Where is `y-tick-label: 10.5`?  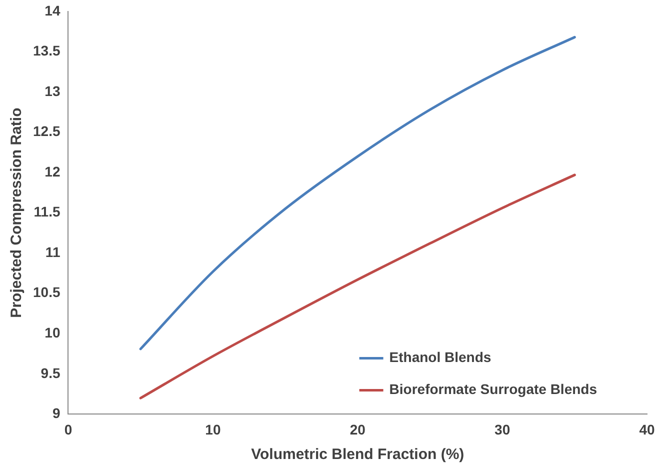 y-tick-label: 10.5 is located at coordinates (46, 292).